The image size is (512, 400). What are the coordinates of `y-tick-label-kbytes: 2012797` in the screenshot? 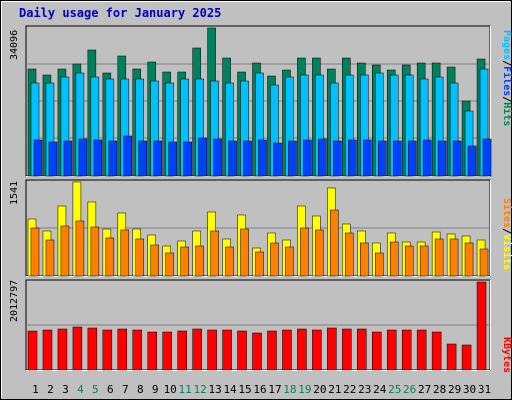 It's located at (14, 301).